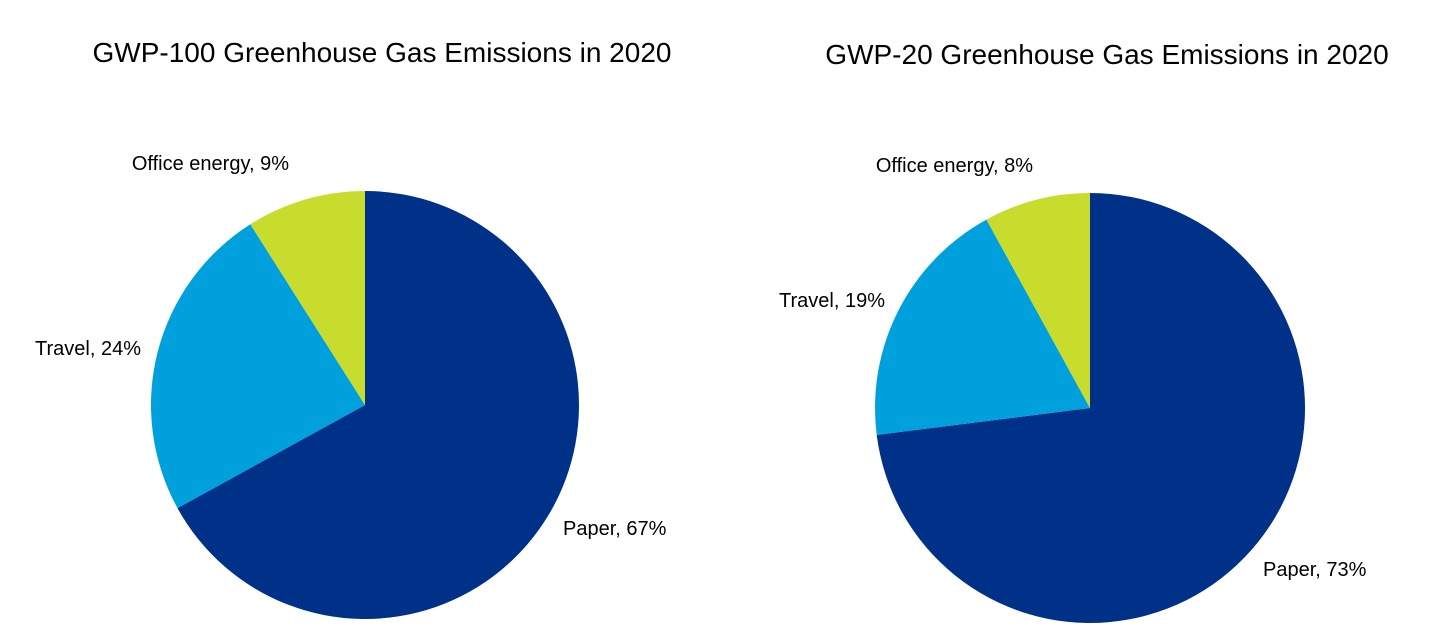 This screenshot has height=631, width=1440. I want to click on data-label-travel: Travel, 24%, so click(88, 349).